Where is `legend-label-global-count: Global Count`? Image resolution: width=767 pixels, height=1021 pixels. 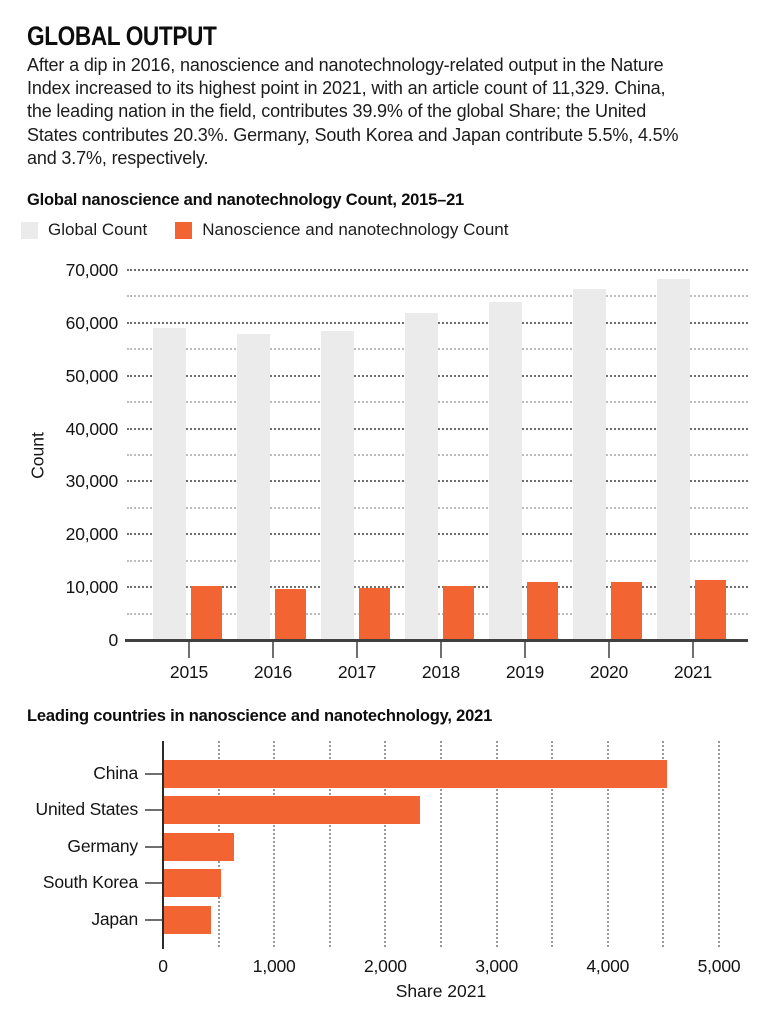
legend-label-global-count: Global Count is located at coordinates (98, 229).